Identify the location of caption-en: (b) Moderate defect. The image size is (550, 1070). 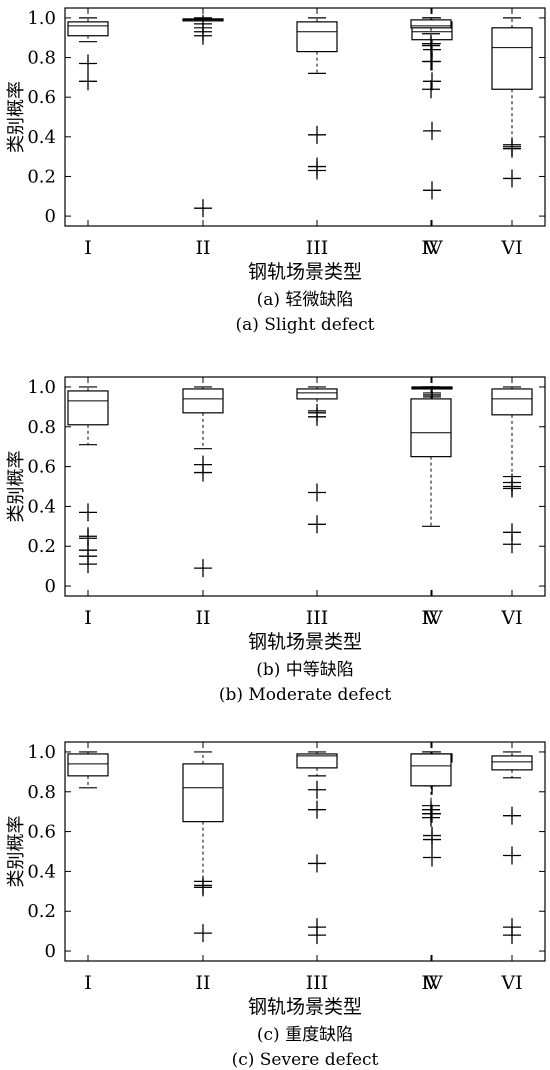
(305, 695).